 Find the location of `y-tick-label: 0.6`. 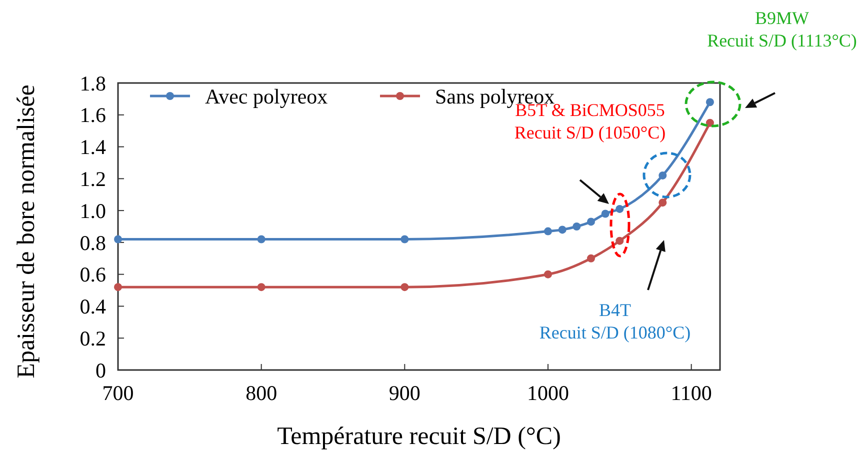

y-tick-label: 0.6 is located at coordinates (93, 274).